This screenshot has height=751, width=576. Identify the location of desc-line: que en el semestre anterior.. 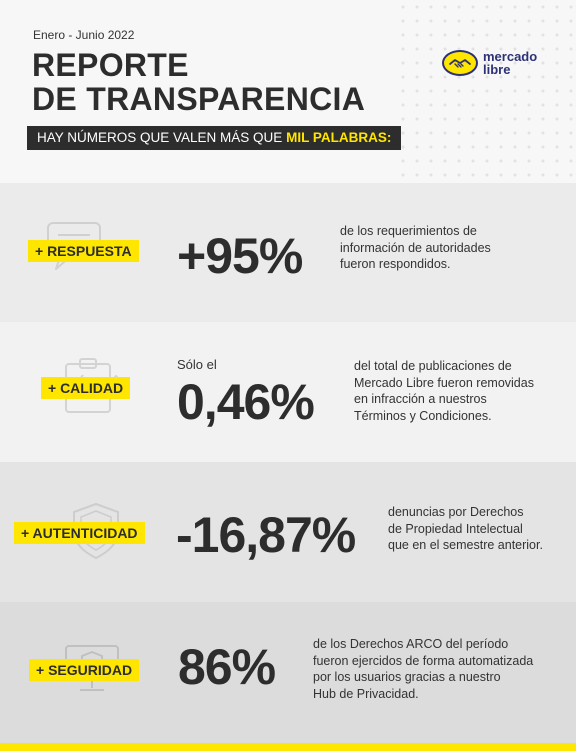
(465, 545).